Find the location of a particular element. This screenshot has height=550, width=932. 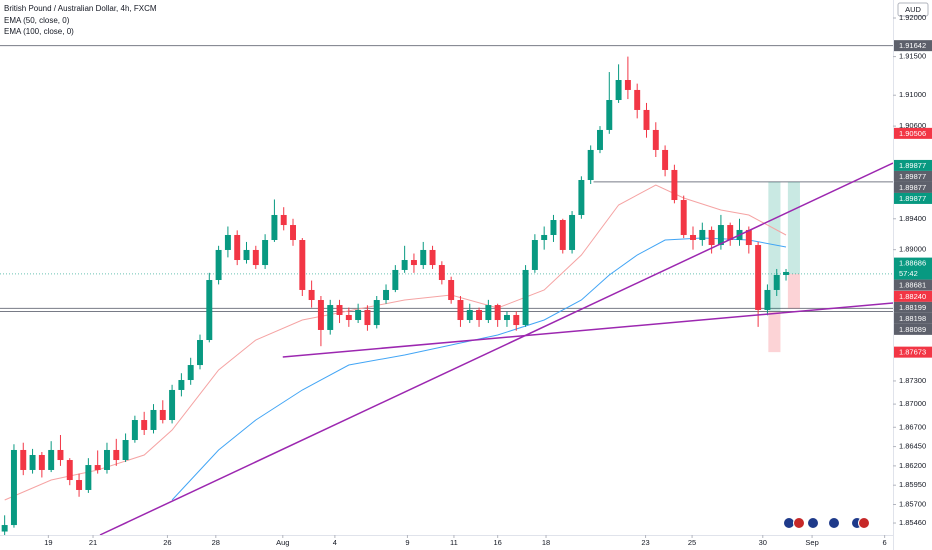

price-badge-label: 1.88199 is located at coordinates (912, 307).